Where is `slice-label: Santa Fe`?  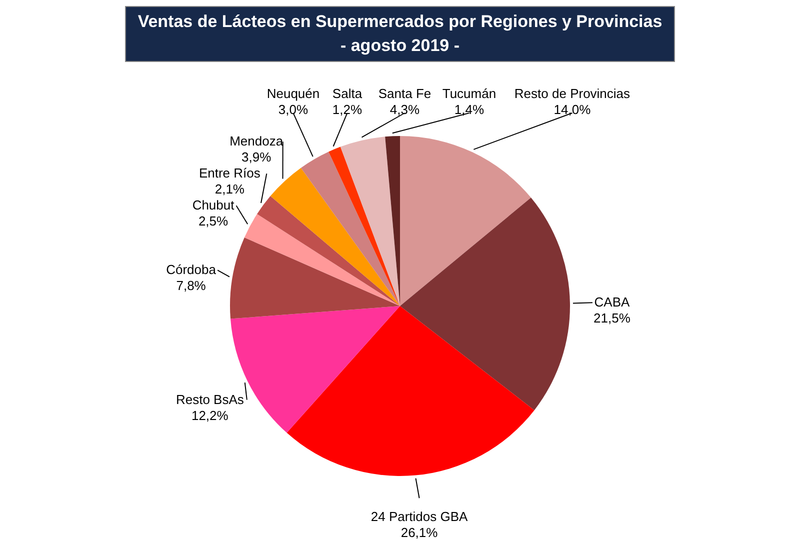 slice-label: Santa Fe is located at coordinates (405, 93).